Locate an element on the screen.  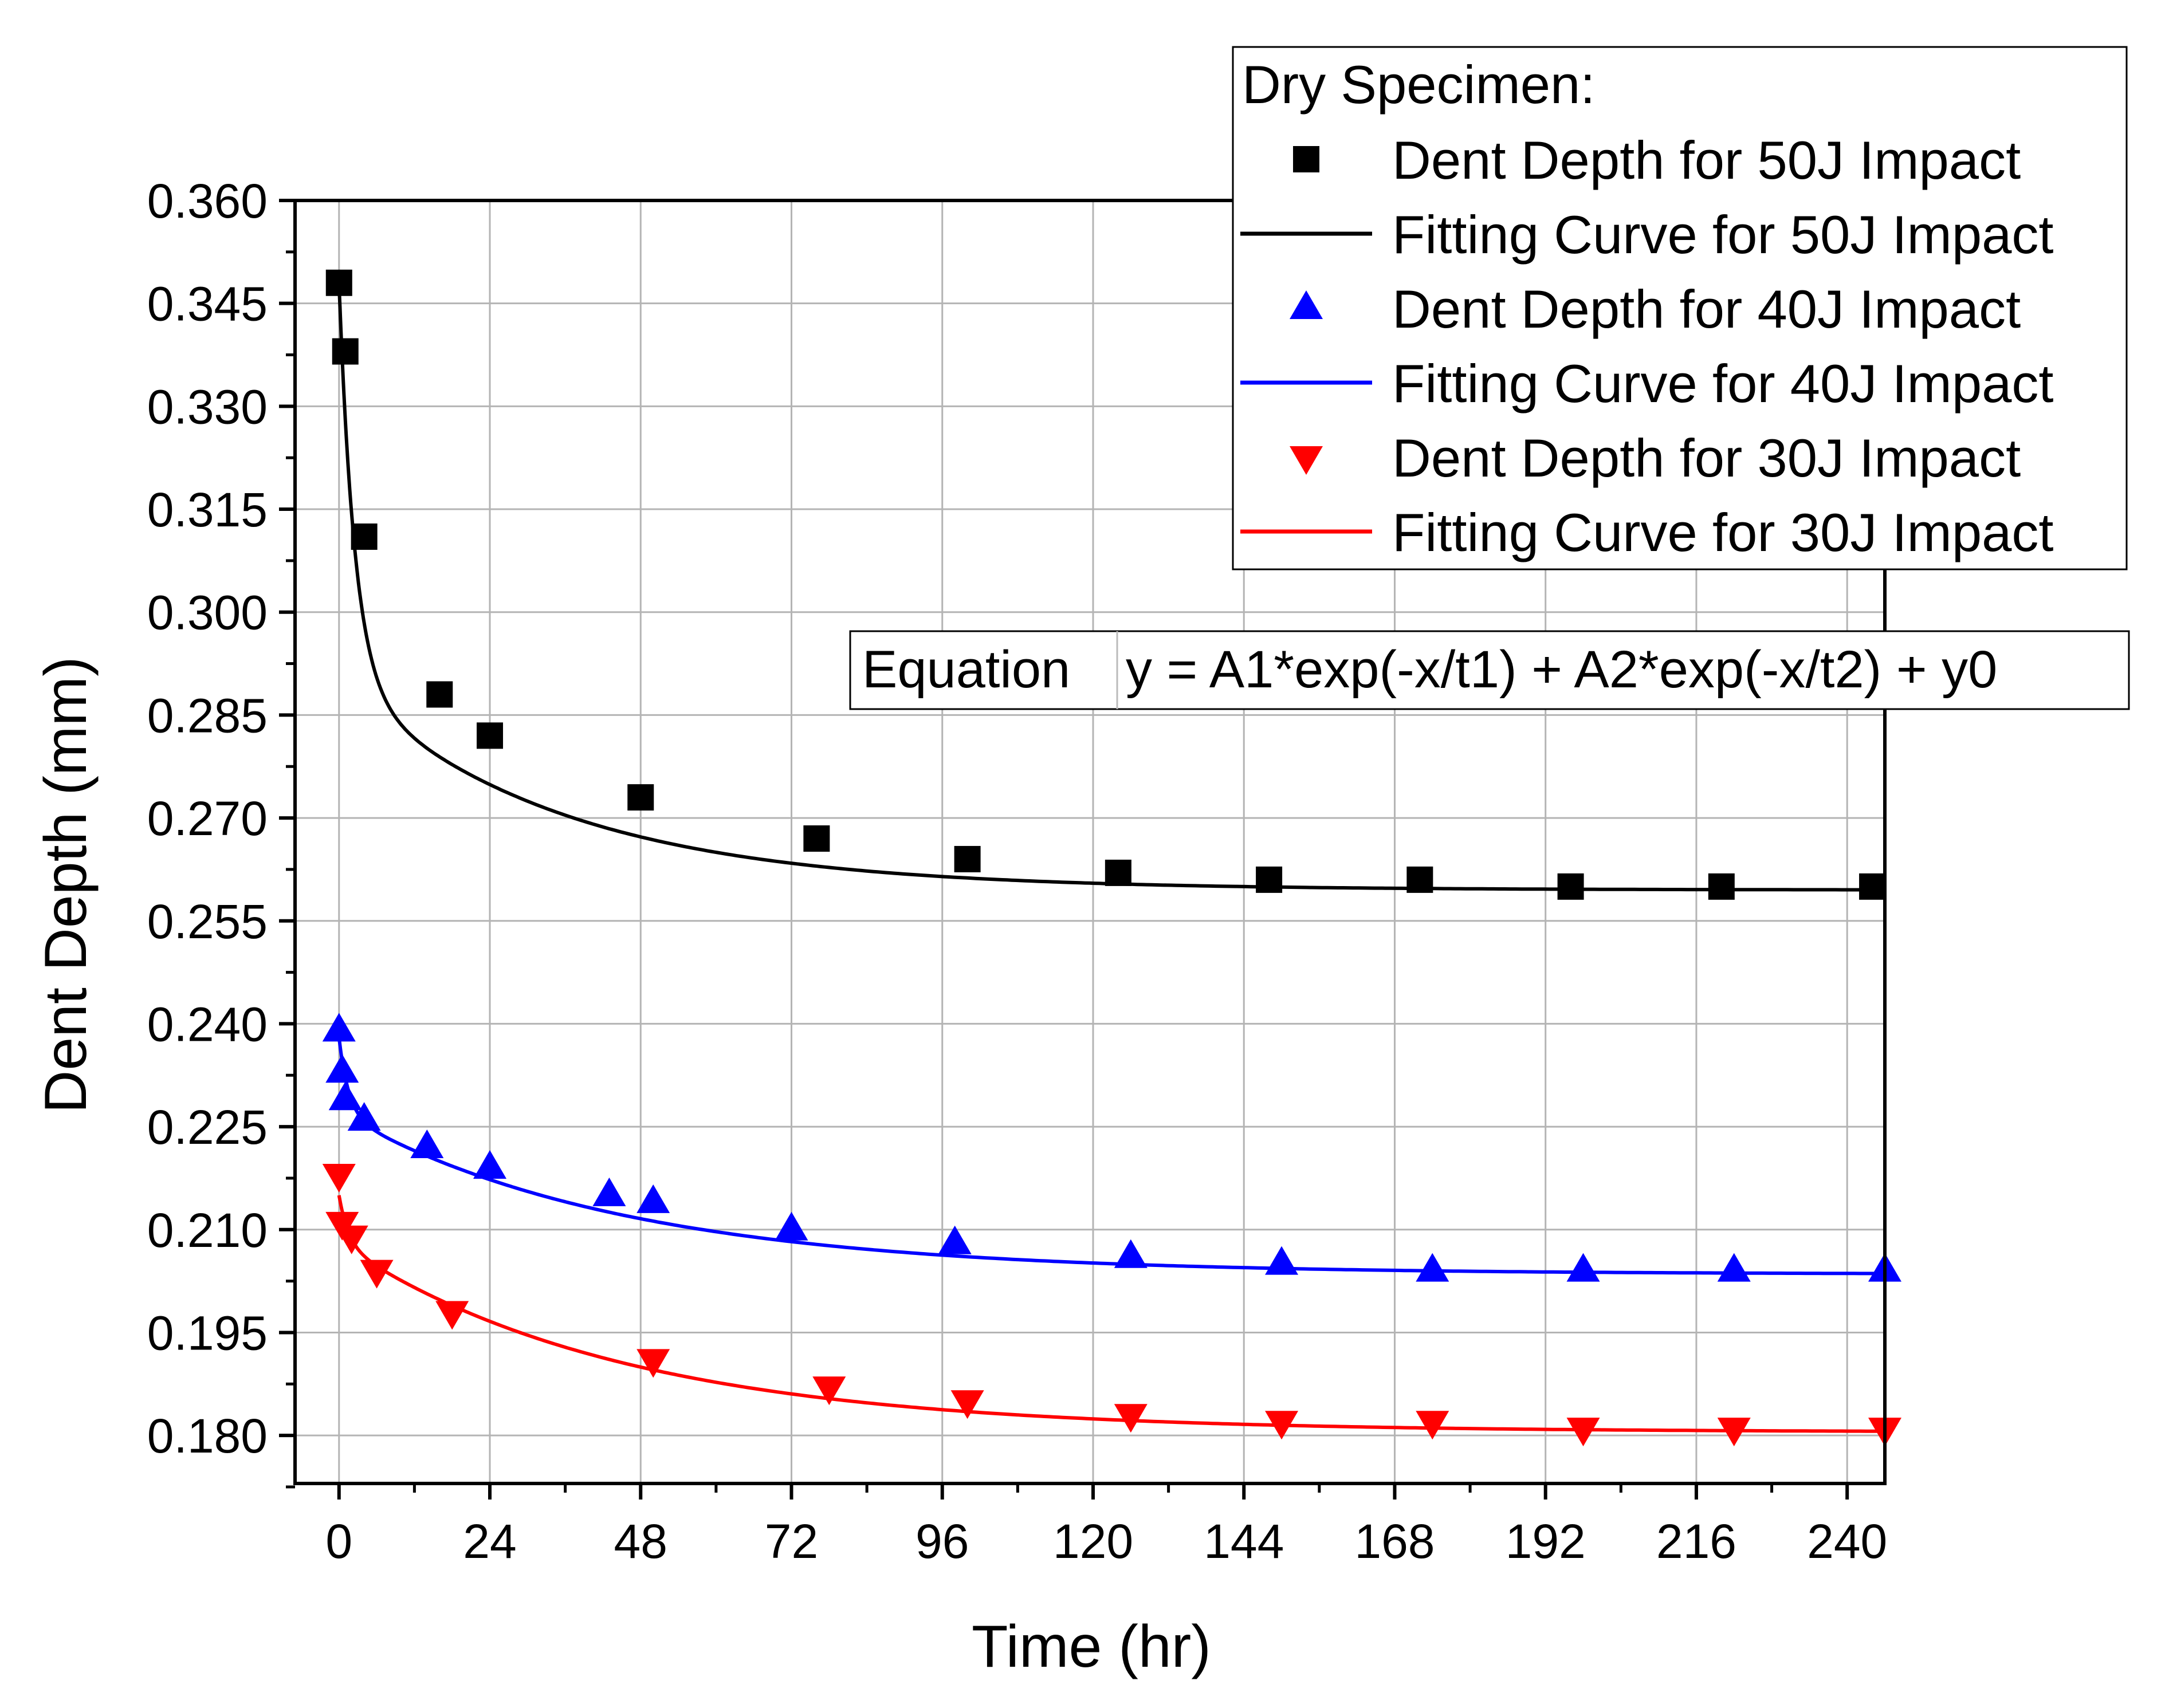
x-tick-label: 120 is located at coordinates (1093, 1541).